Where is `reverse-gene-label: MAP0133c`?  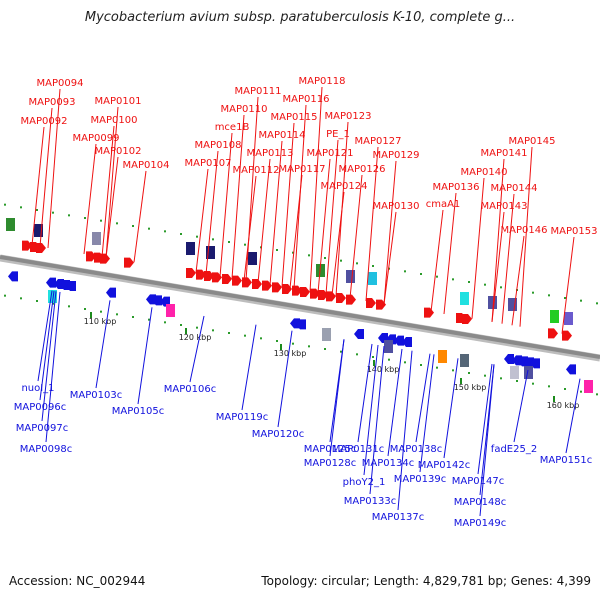
reverse-gene-label: MAP0133c is located at coordinates (370, 501).